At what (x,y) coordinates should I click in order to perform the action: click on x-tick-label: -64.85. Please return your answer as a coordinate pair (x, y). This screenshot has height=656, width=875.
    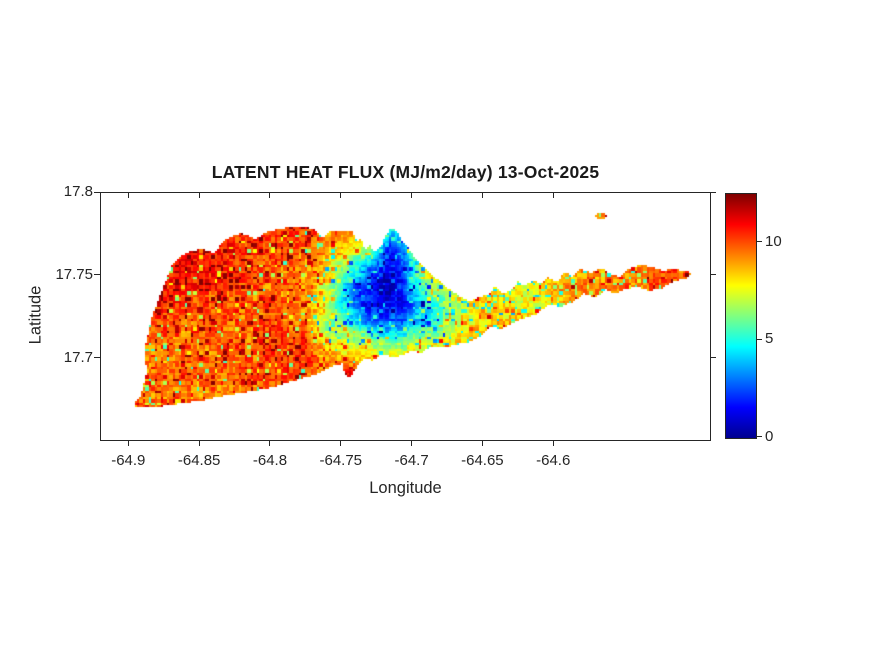
    Looking at the image, I should click on (199, 460).